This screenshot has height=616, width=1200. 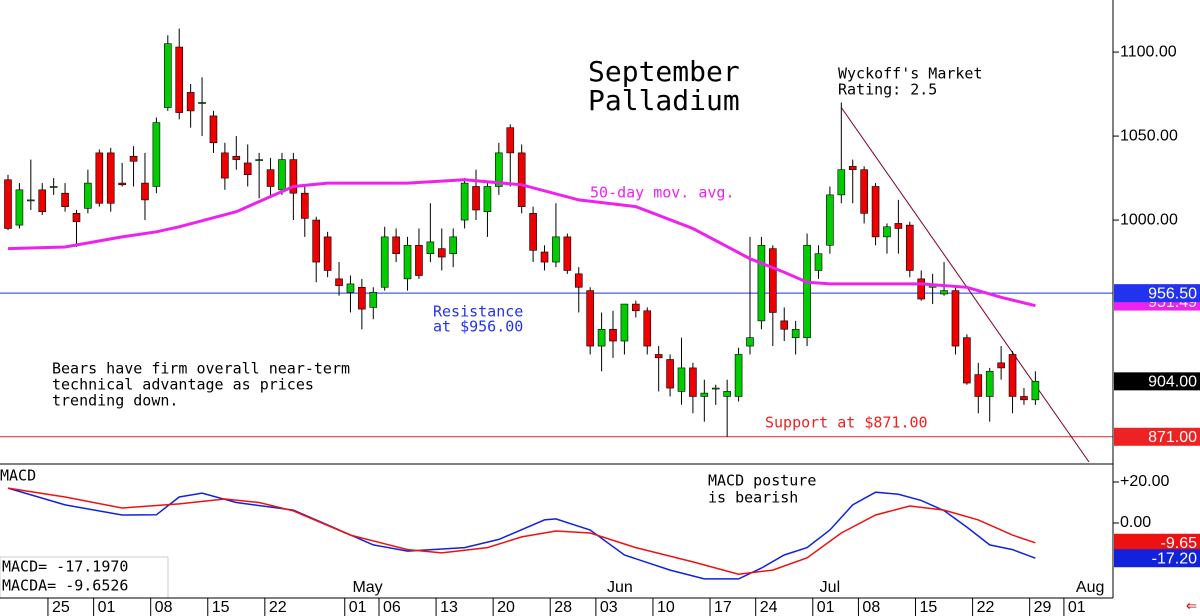 I want to click on x-tick-label: 29, so click(x=1043, y=607).